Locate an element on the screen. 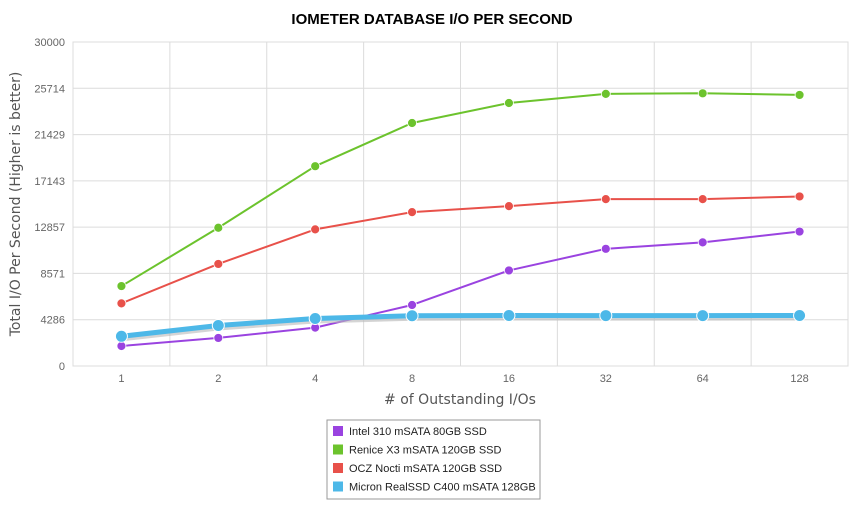  y-tick-label: 12857 is located at coordinates (49, 228).